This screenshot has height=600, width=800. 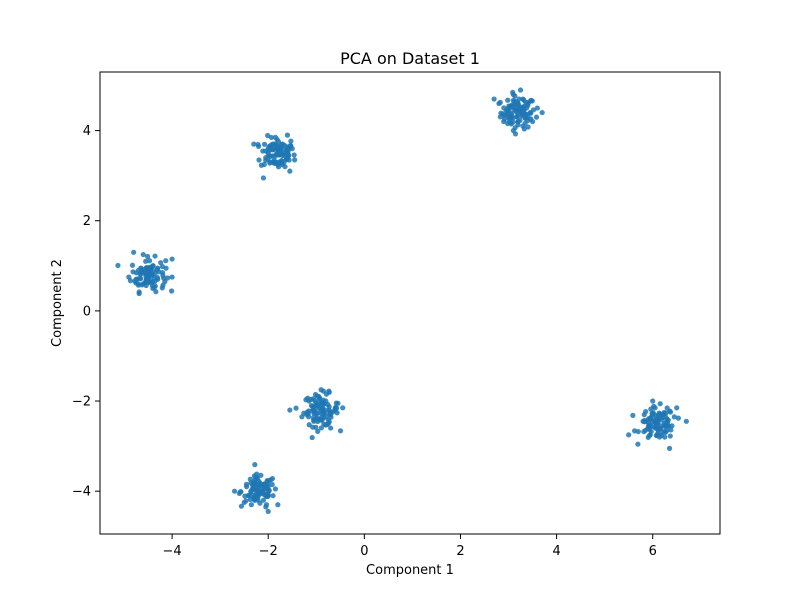 What do you see at coordinates (172, 551) in the screenshot?
I see `x-tick-label: −4` at bounding box center [172, 551].